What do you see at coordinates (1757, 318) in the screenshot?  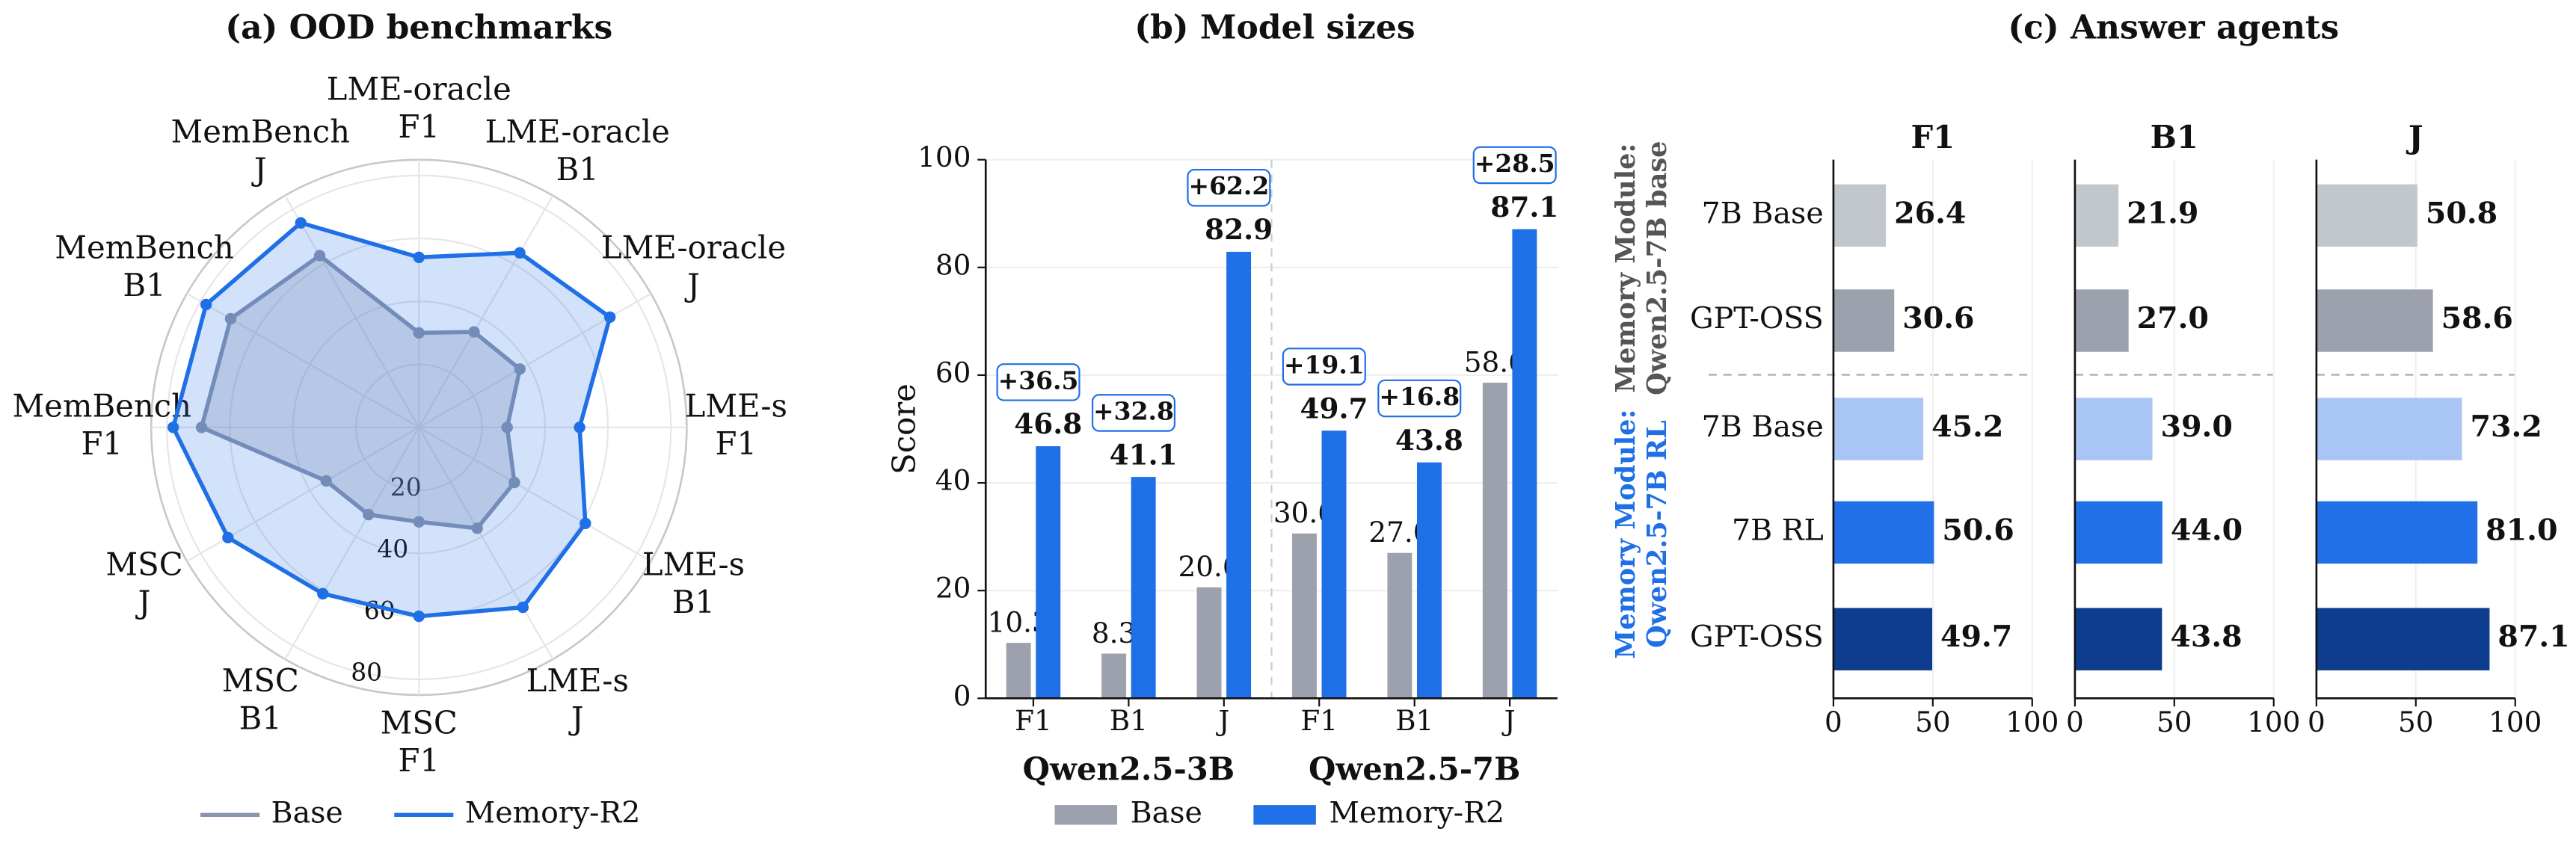 I see `category-label: GPT-OSS` at bounding box center [1757, 318].